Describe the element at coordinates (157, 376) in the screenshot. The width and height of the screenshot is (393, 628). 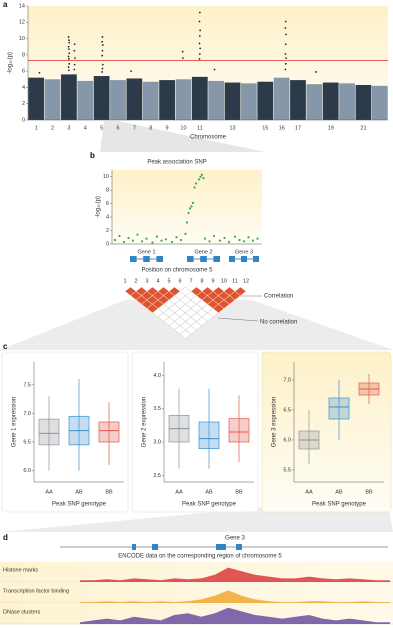
I see `y-tick-label: 4.0` at that location.